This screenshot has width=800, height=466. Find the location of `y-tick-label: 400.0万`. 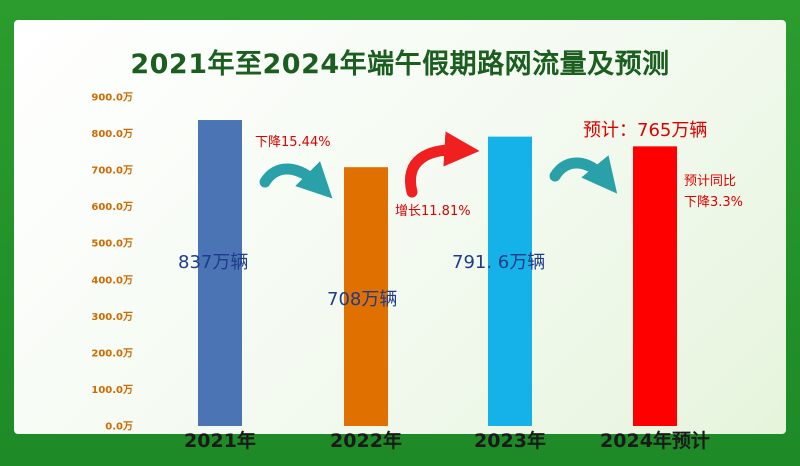

y-tick-label: 400.0万 is located at coordinates (112, 280).